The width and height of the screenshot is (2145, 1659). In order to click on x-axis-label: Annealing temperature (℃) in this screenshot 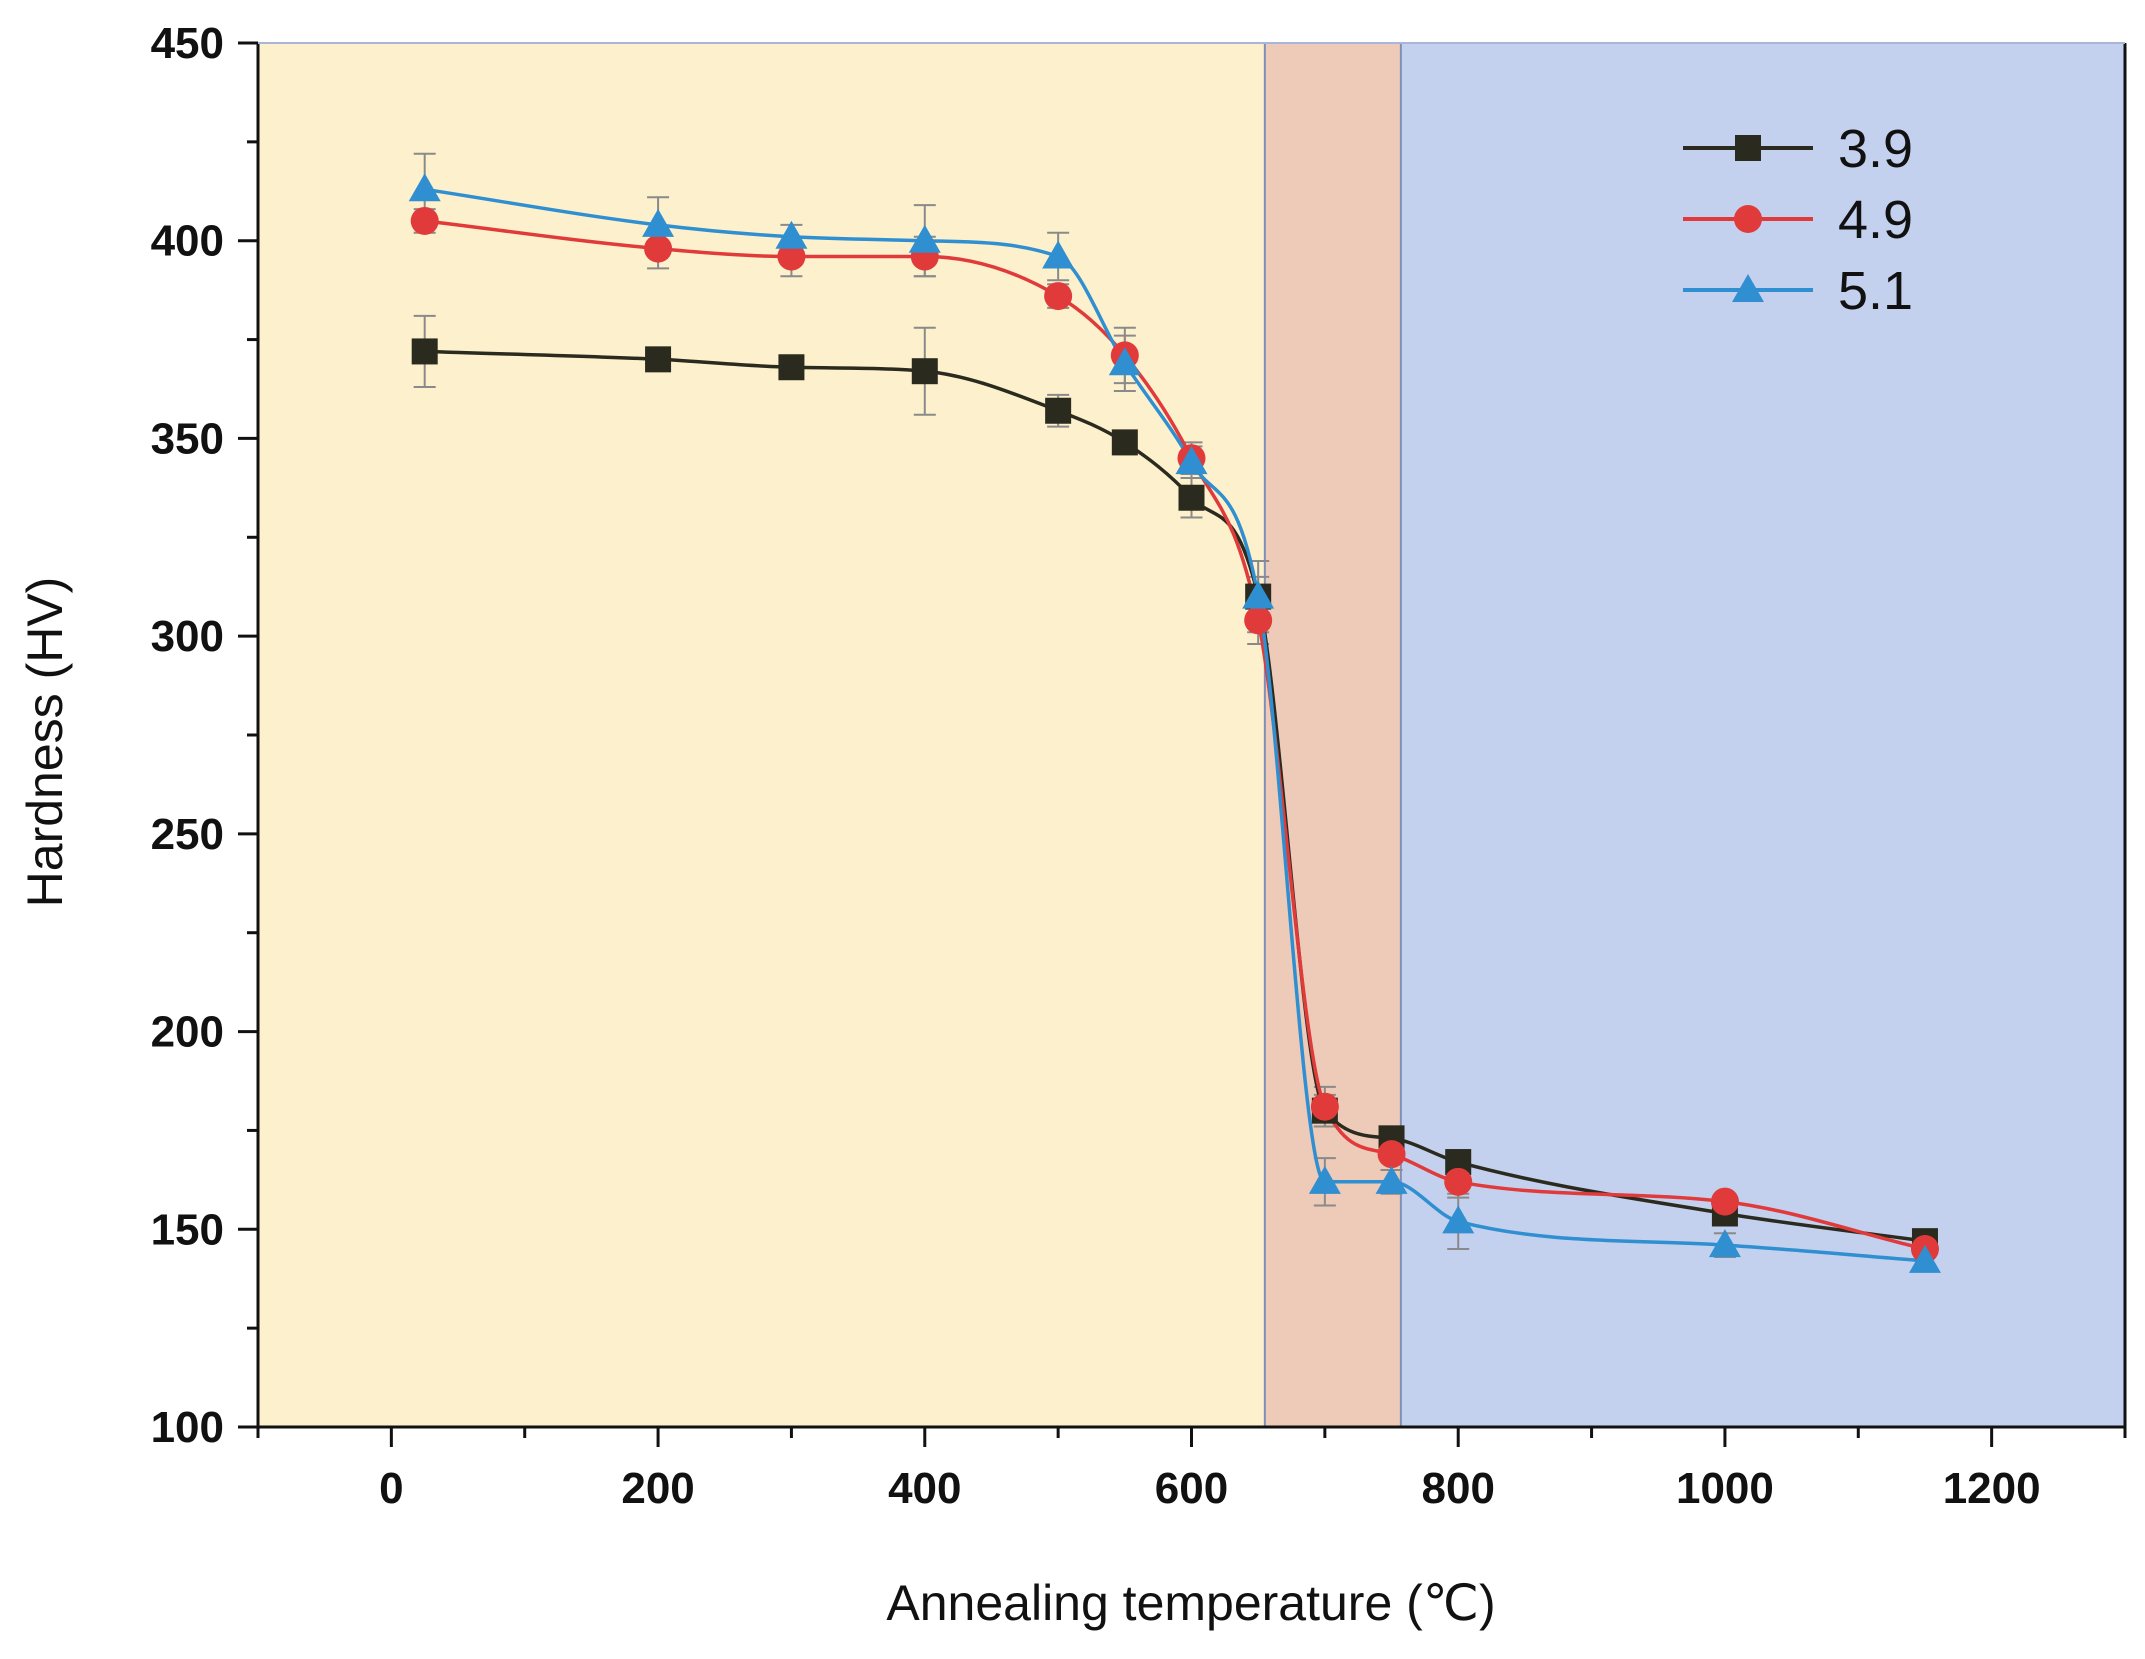, I will do `click(1190, 1603)`.